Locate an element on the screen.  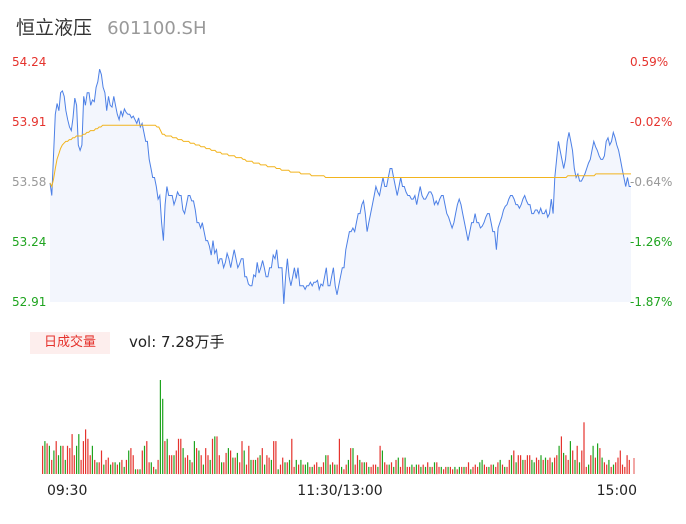
price-tick-label: 54.24 is located at coordinates (29, 62).